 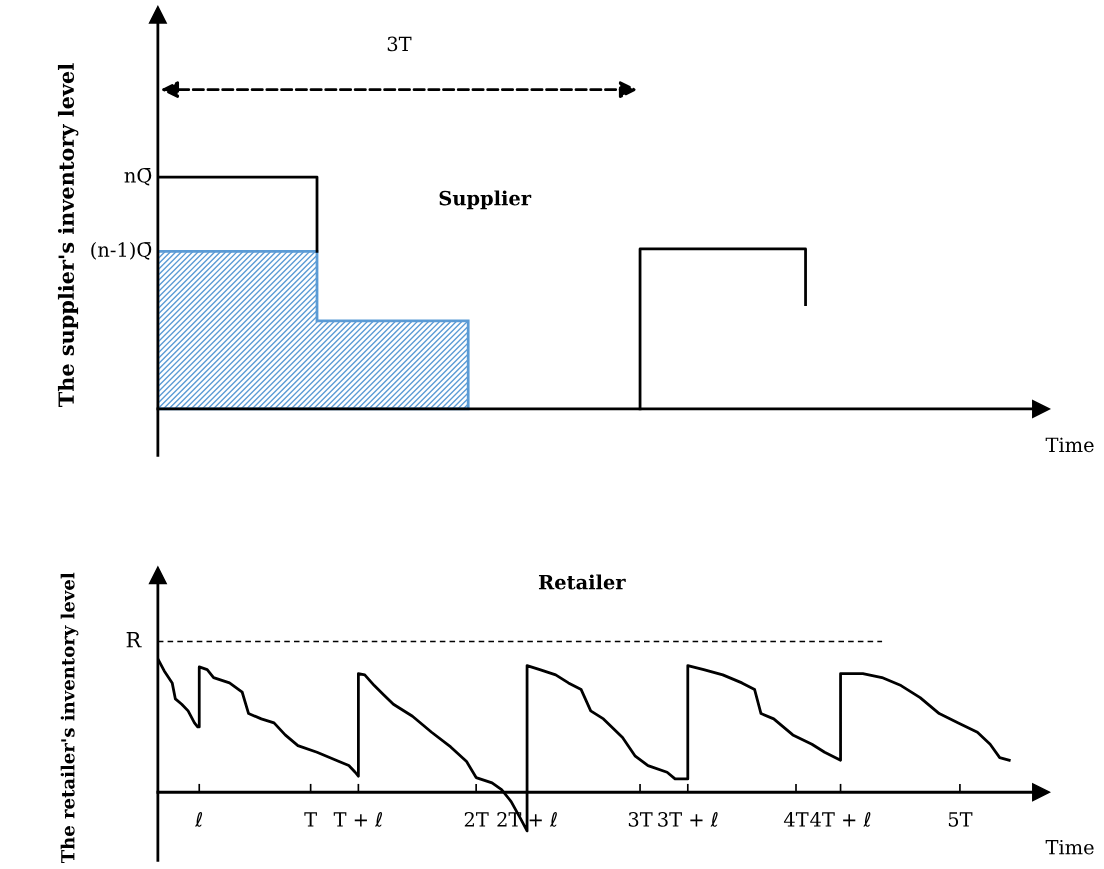 I want to click on x-tick-label: 3T, so click(x=640, y=819).